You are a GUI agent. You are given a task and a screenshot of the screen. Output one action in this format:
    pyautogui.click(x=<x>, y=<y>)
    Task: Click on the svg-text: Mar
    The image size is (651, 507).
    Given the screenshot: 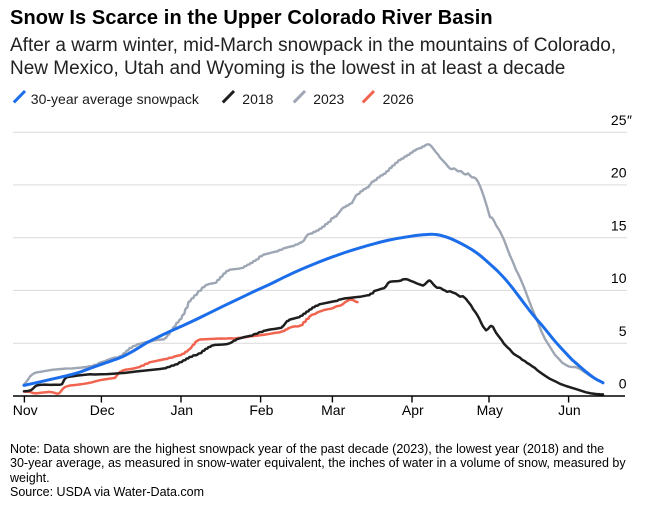 What is the action you would take?
    pyautogui.click(x=333, y=410)
    